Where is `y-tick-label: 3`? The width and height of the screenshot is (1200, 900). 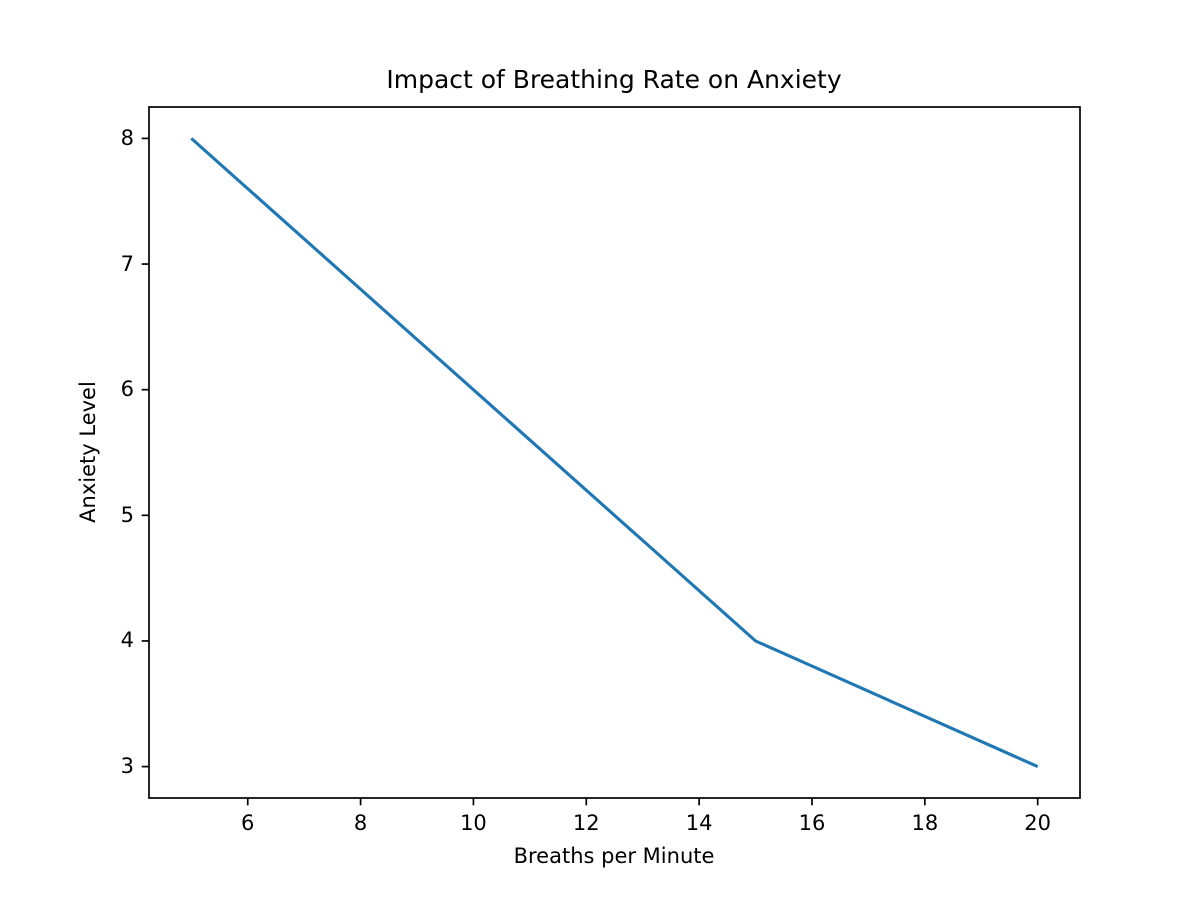
y-tick-label: 3 is located at coordinates (127, 766).